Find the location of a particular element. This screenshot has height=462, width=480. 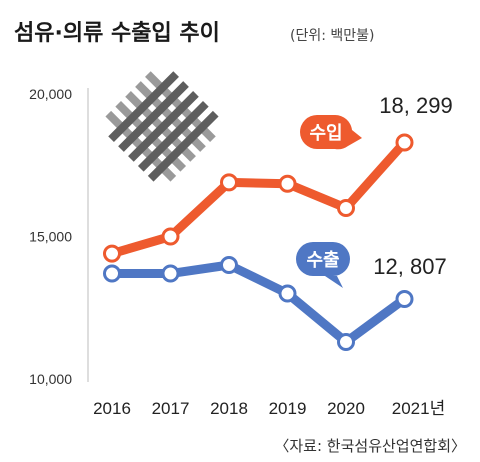

export-series-line is located at coordinates (258, 303).